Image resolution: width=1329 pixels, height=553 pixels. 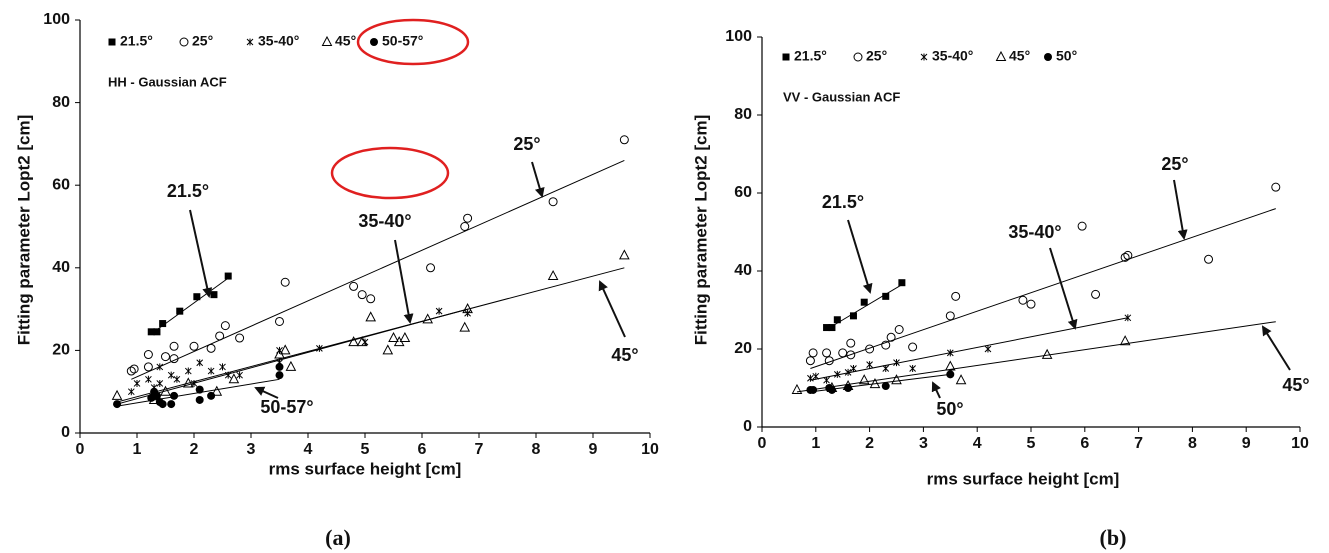 What do you see at coordinates (1084, 443) in the screenshot?
I see `x-tick-label: 6` at bounding box center [1084, 443].